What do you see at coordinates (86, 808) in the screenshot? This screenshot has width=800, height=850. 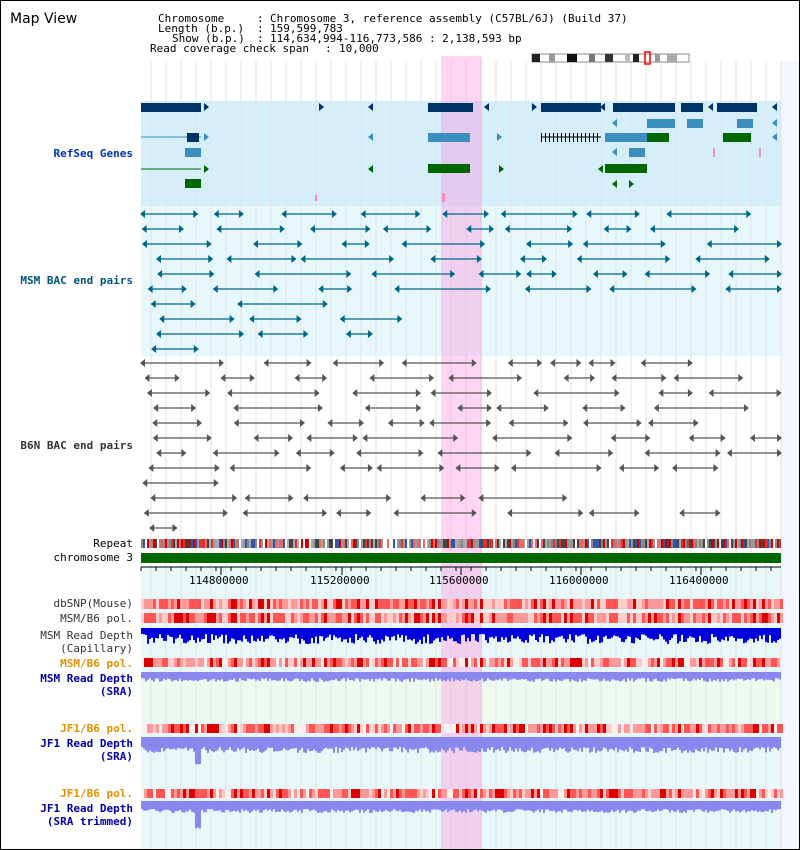 I see `track-label-jf1-depth-2: JF1 Read Depth` at bounding box center [86, 808].